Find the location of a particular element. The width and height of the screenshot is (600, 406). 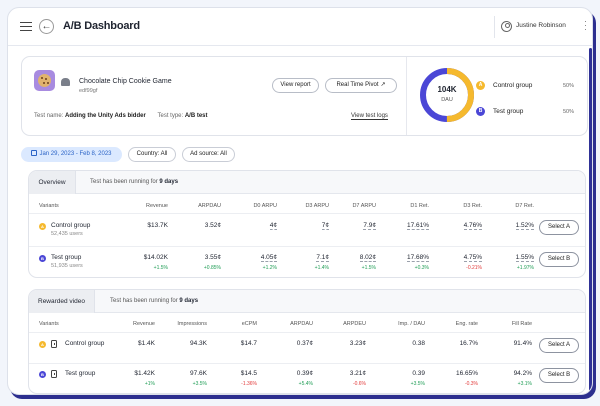

metric-value: 4¢ is located at coordinates (273, 226).